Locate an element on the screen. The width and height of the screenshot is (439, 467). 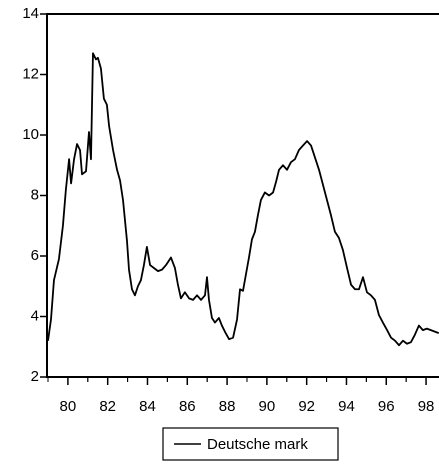
x-tick-label: 94 is located at coordinates (346, 406).